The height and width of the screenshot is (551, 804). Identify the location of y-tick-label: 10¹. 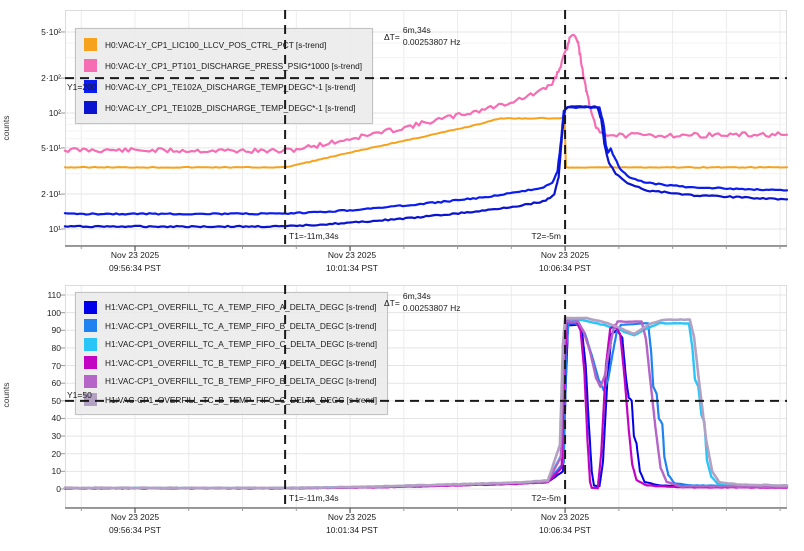
(54, 228).